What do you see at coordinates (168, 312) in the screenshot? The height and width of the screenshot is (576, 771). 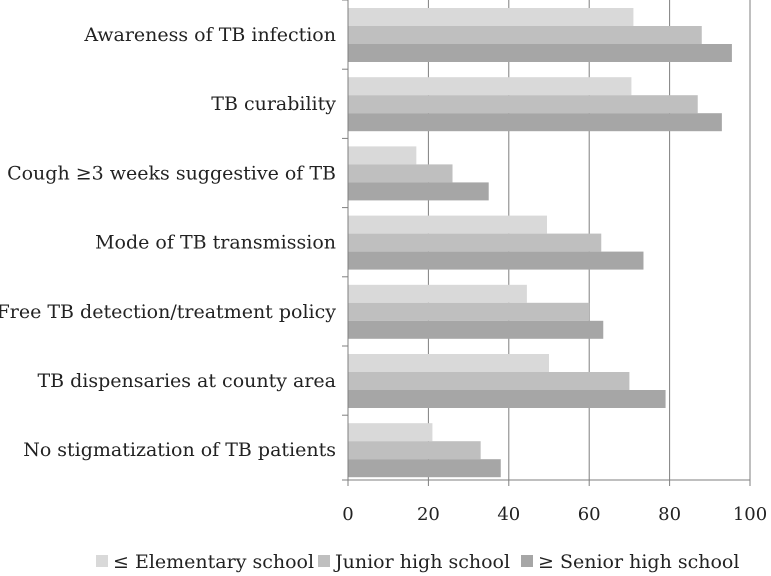 I see `category-label-5: Free TB detection/treatment policy` at bounding box center [168, 312].